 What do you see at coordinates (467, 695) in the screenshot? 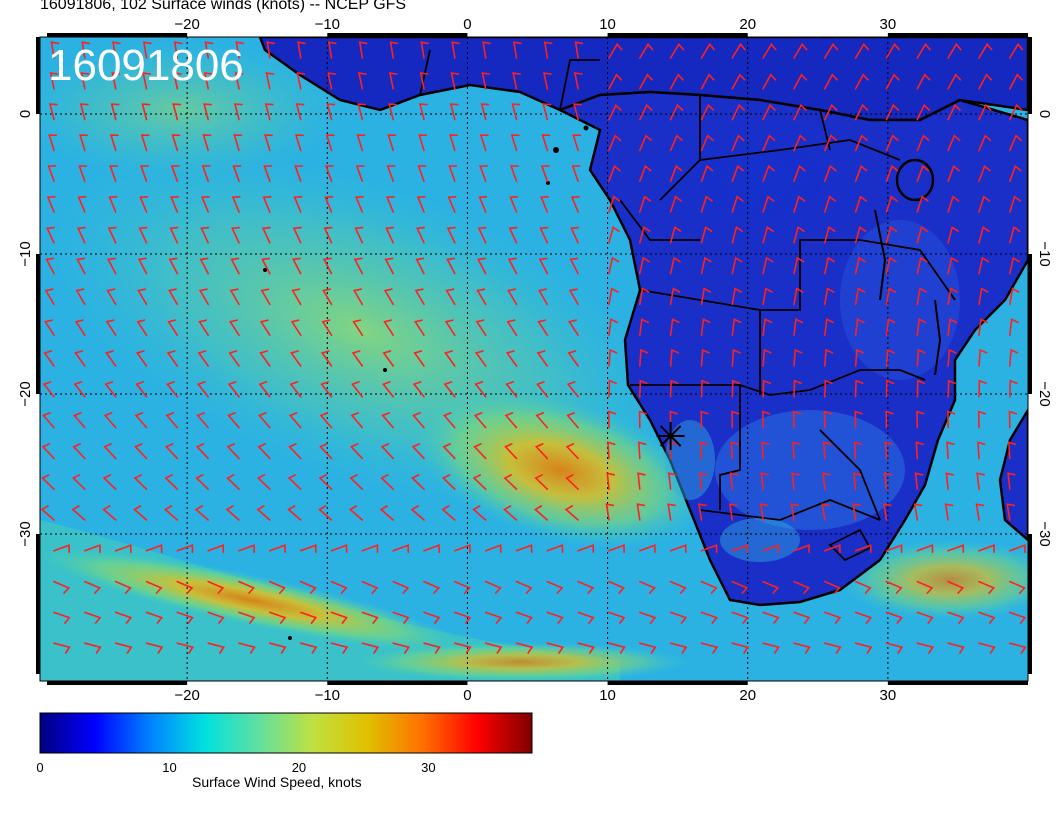
I see `lon-tick-label-bottom: 0` at bounding box center [467, 695].